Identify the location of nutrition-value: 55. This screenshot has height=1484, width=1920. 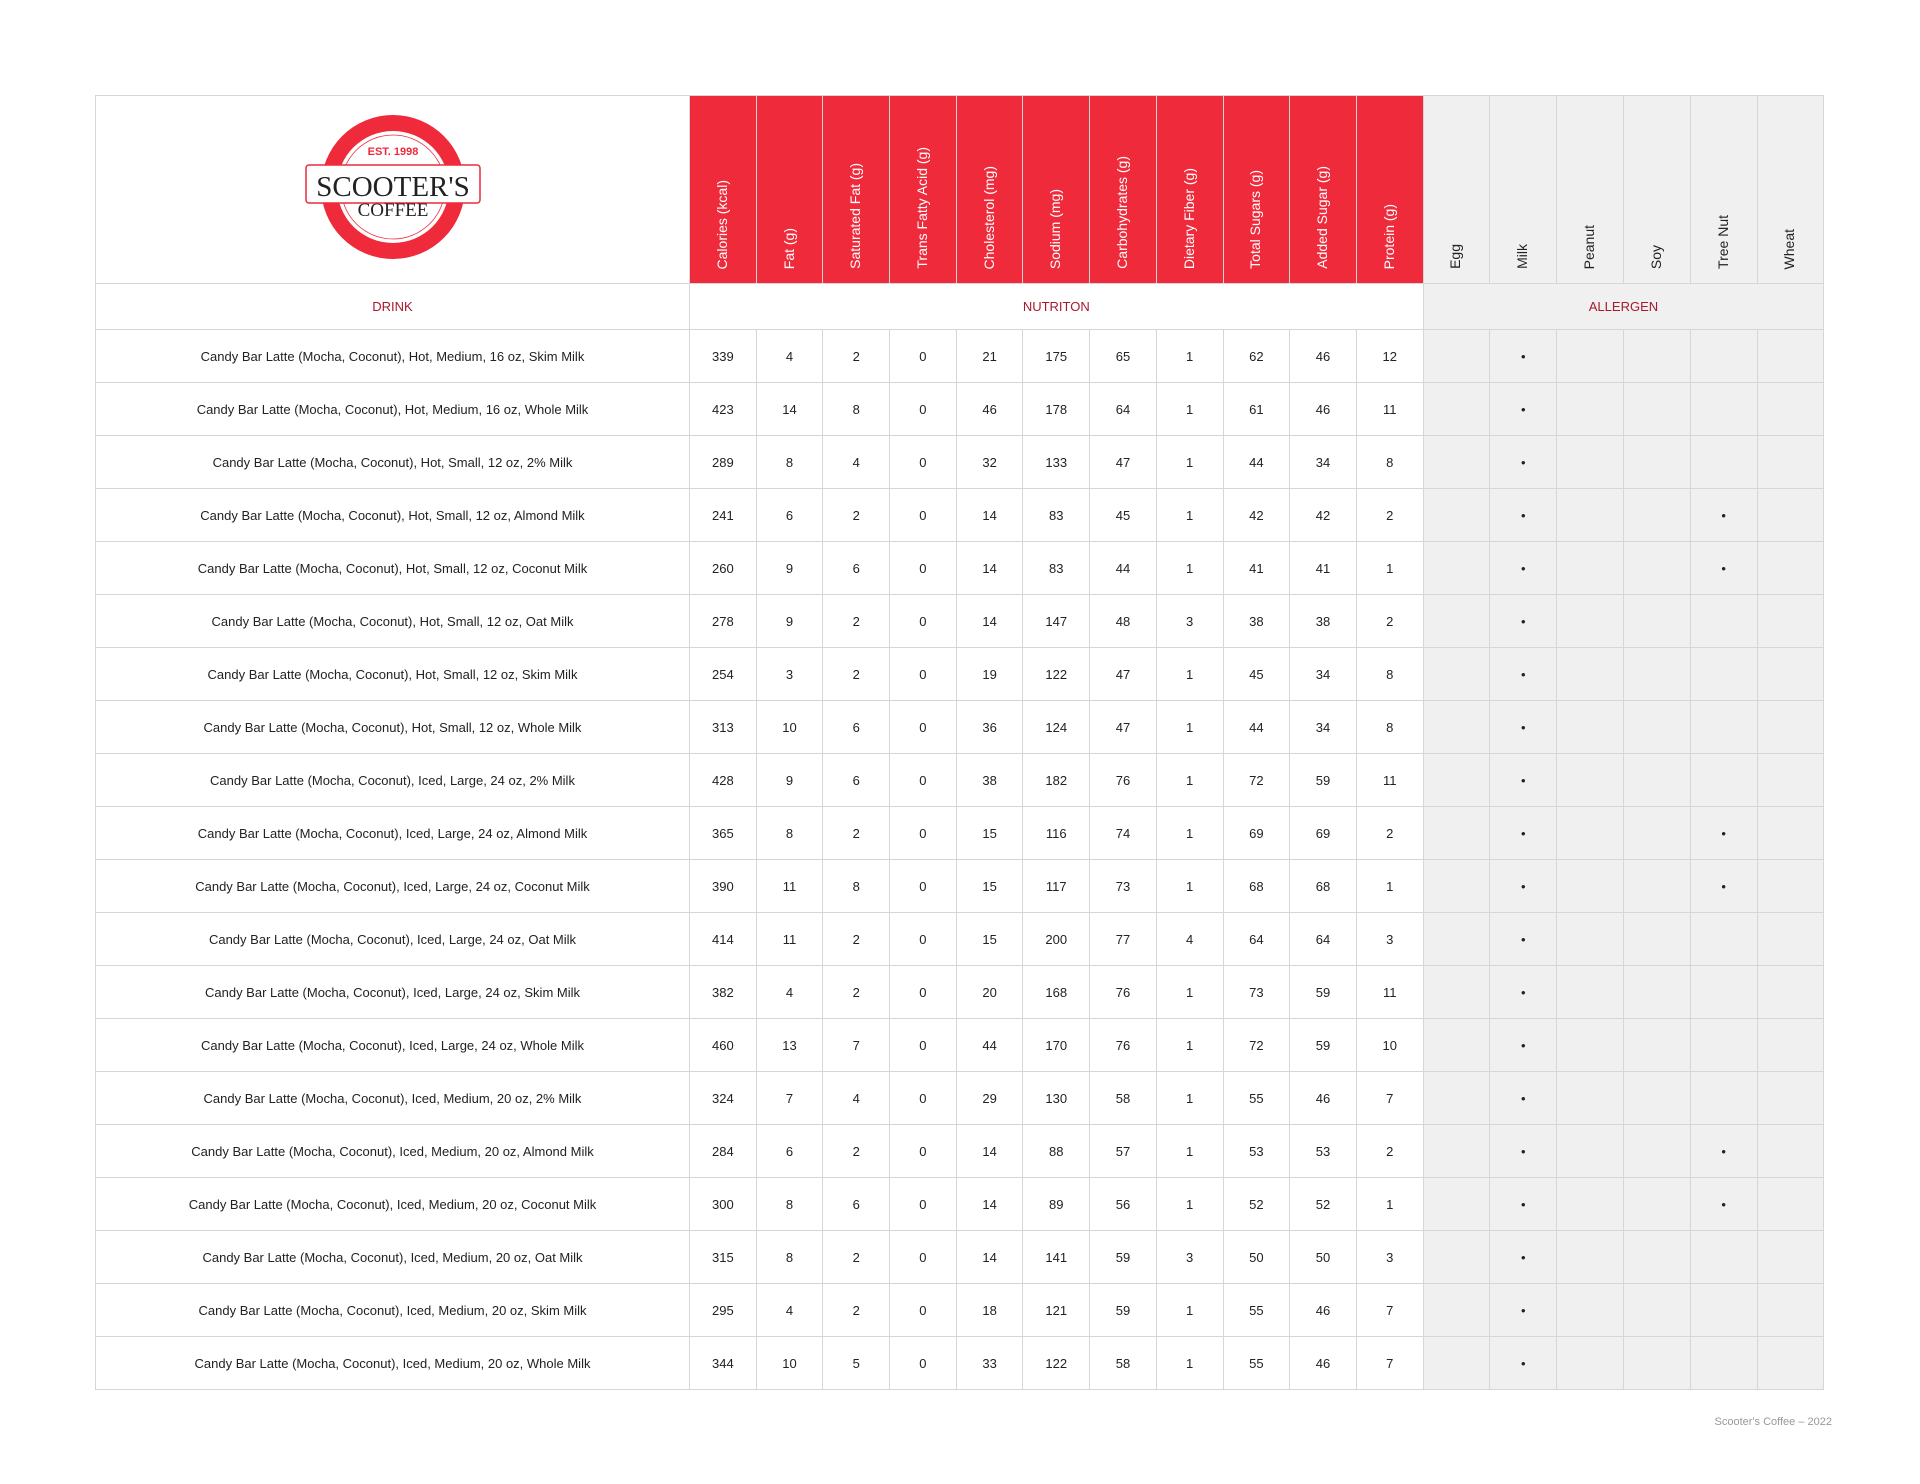
(1256, 1310).